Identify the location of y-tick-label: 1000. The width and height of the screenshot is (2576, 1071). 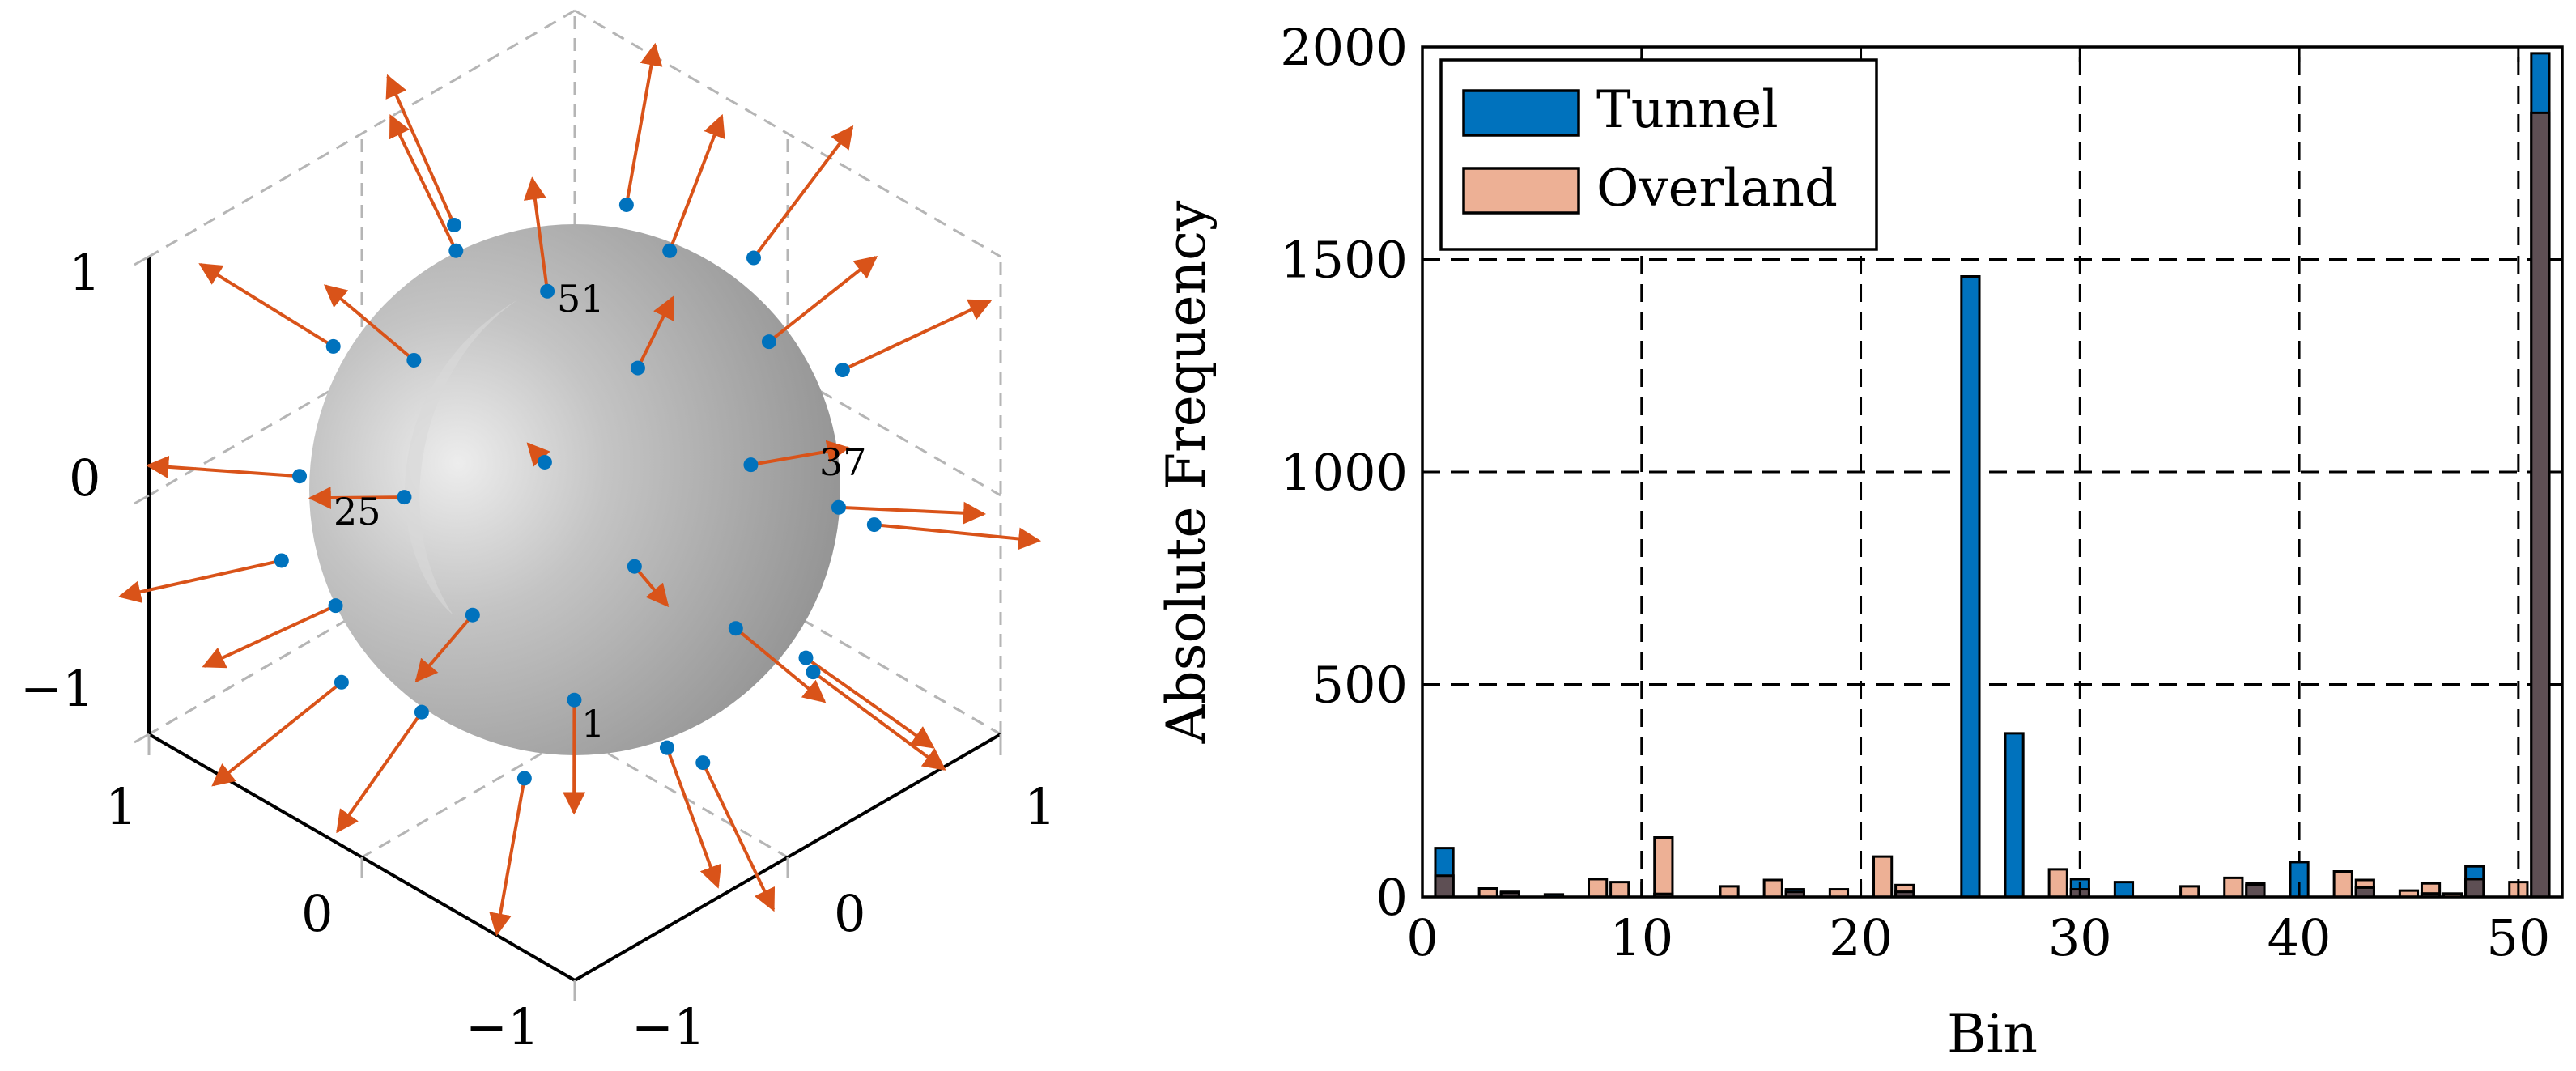
(1344, 473).